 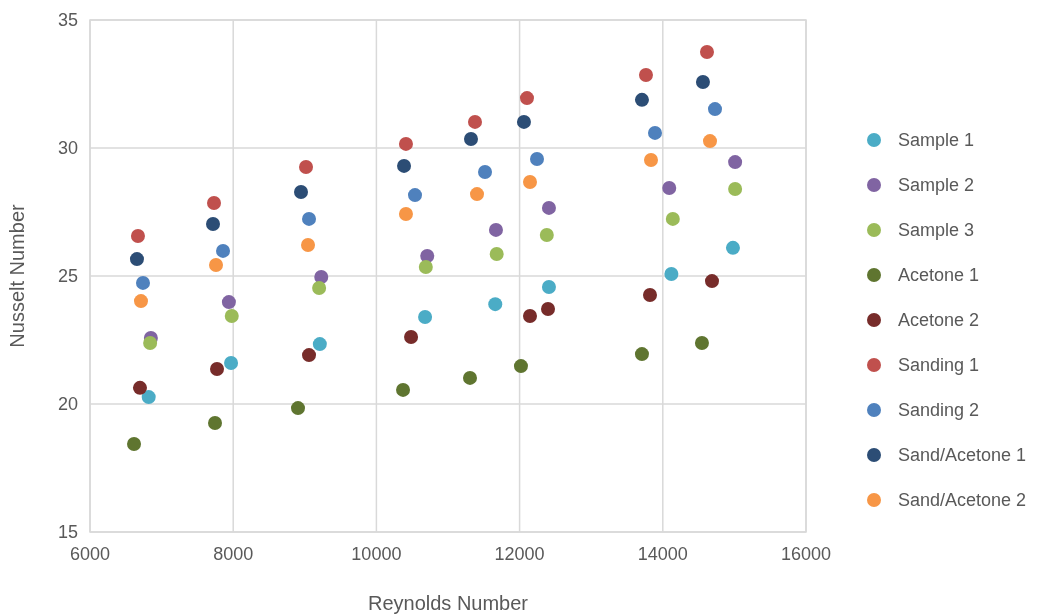 I want to click on y-tick-label: 30, so click(x=67, y=148).